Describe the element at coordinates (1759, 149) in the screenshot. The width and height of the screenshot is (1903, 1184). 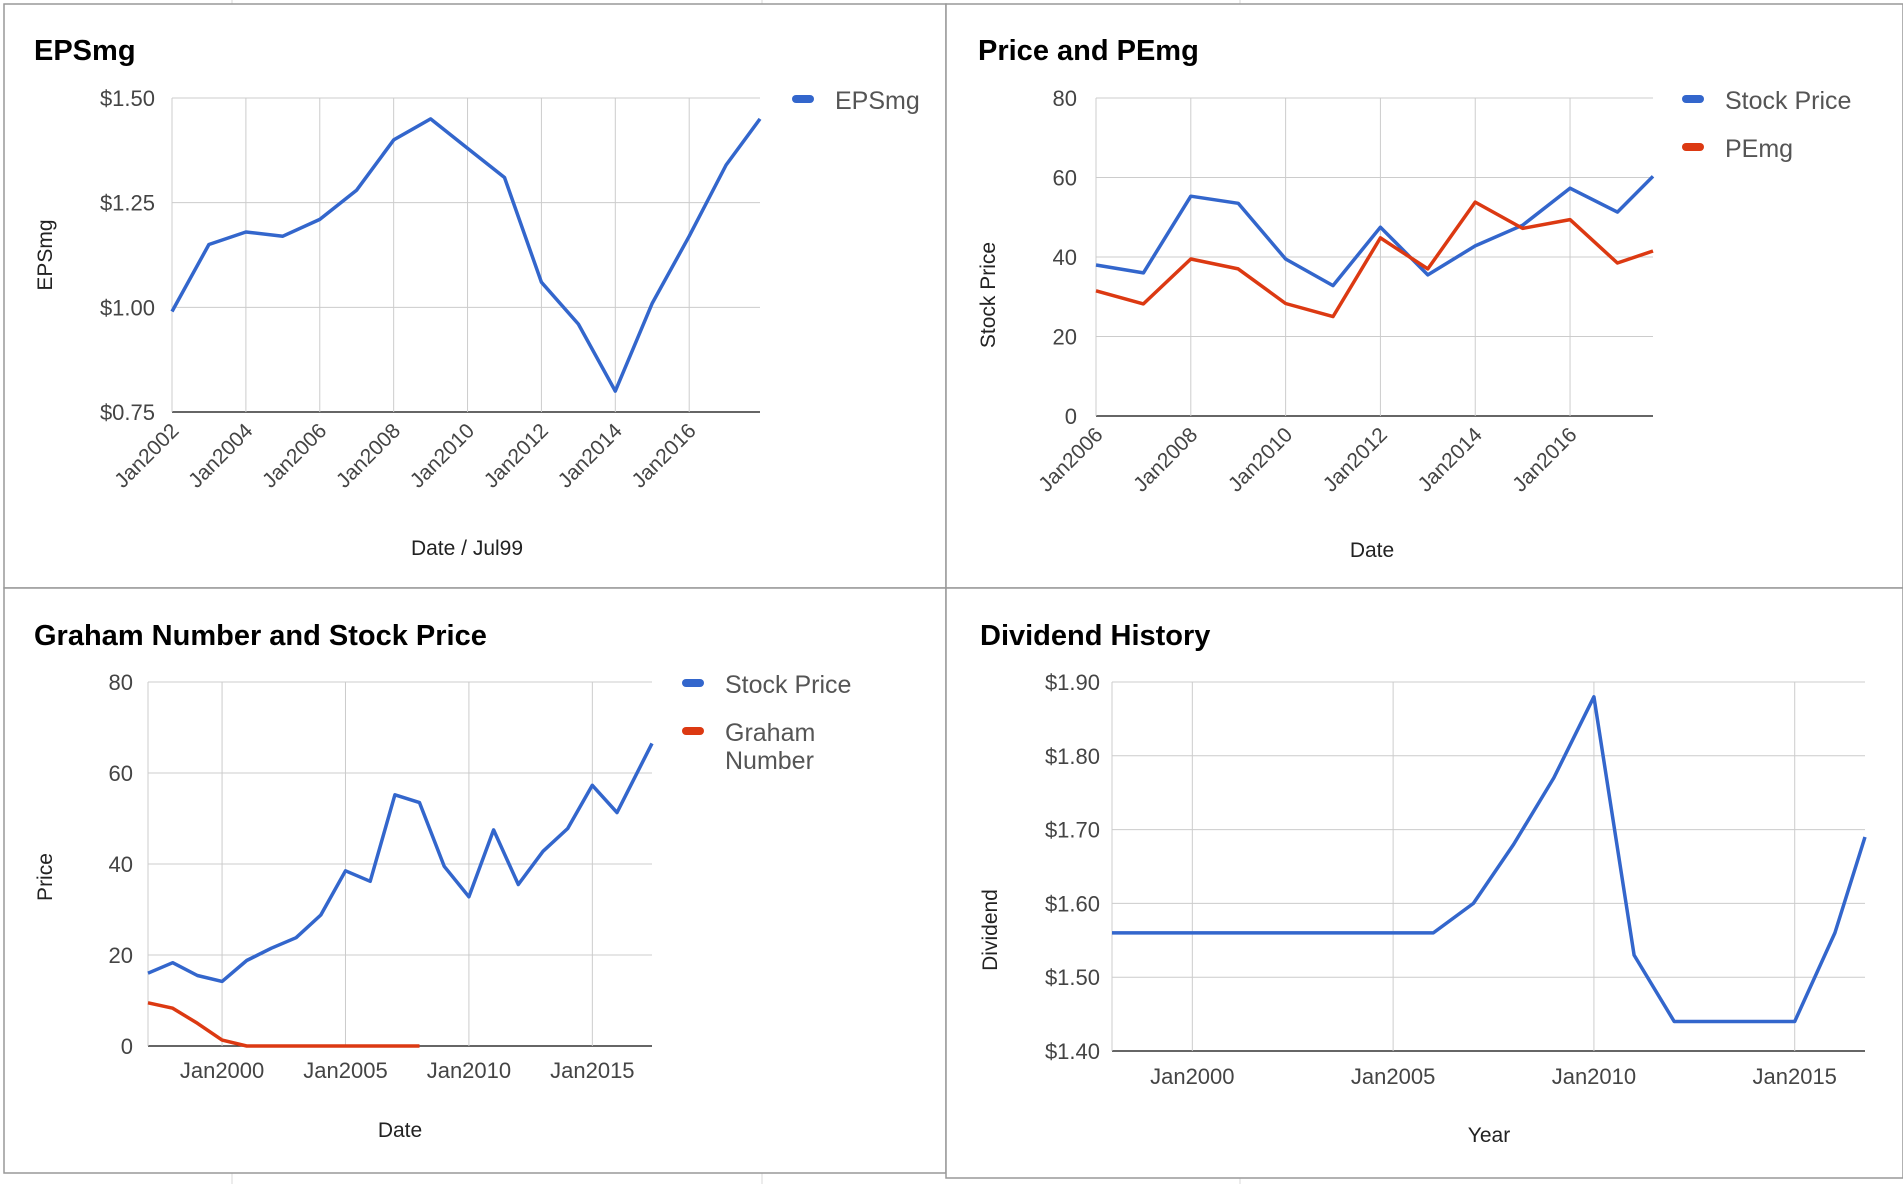
I see `legend-label: PEmg` at that location.